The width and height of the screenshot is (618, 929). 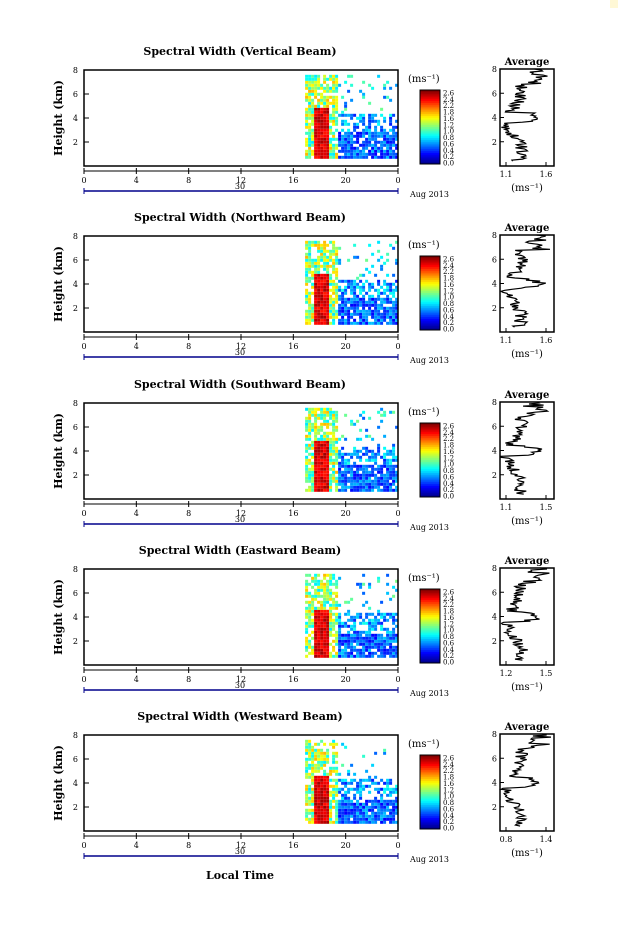 I want to click on x-tick-label: 0, so click(x=83, y=845).